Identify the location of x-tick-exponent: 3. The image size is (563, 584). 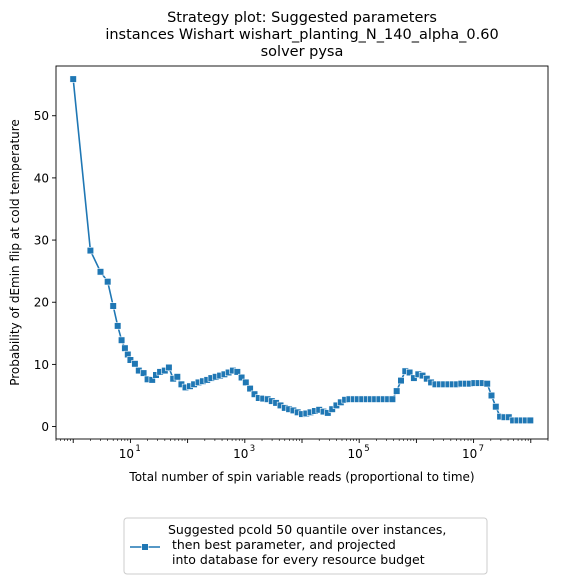
(252, 449).